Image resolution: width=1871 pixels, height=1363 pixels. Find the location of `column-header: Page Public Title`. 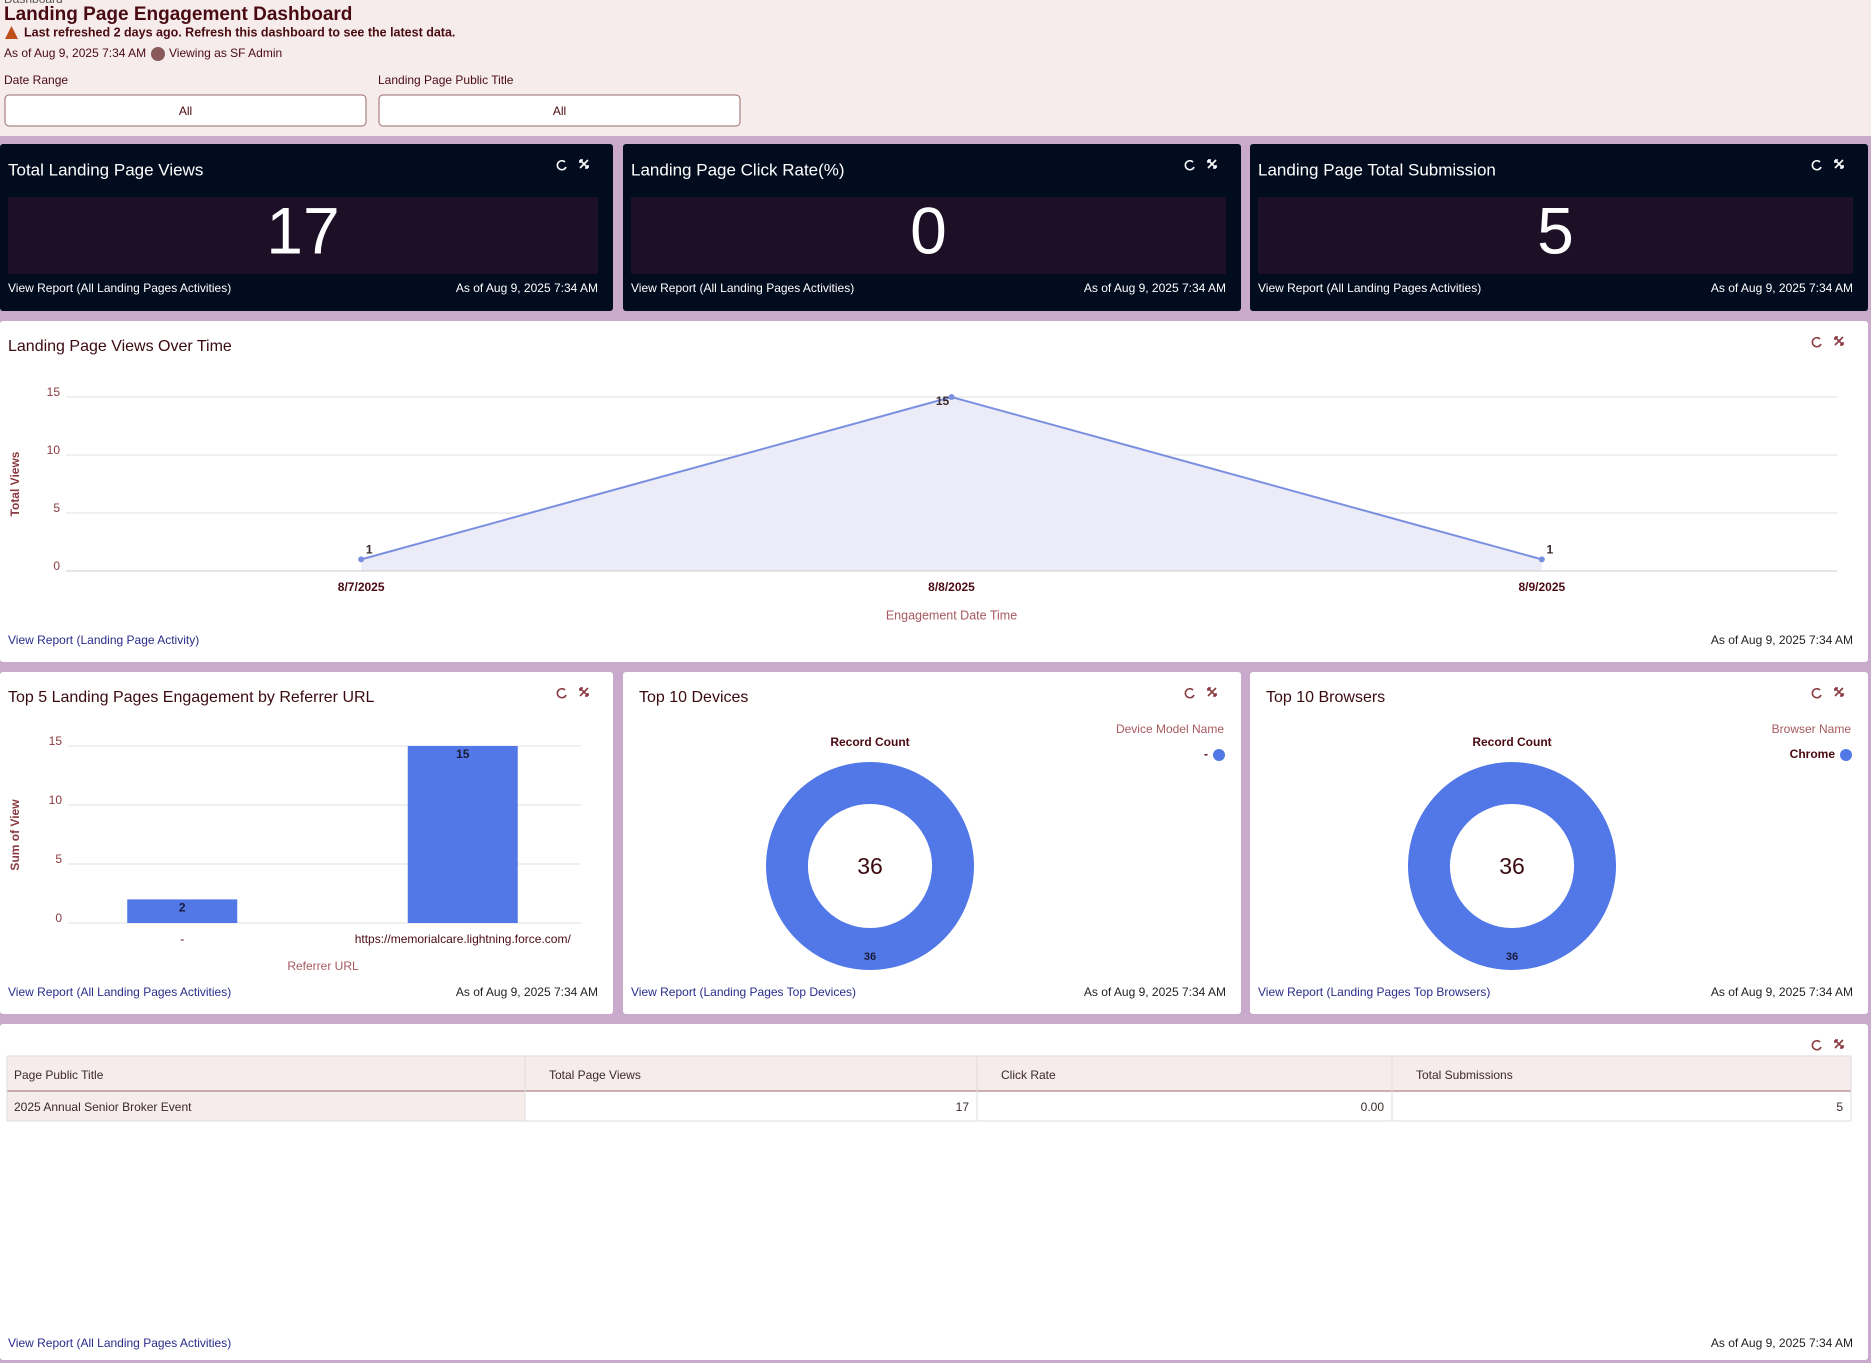

column-header: Page Public Title is located at coordinates (59, 1075).